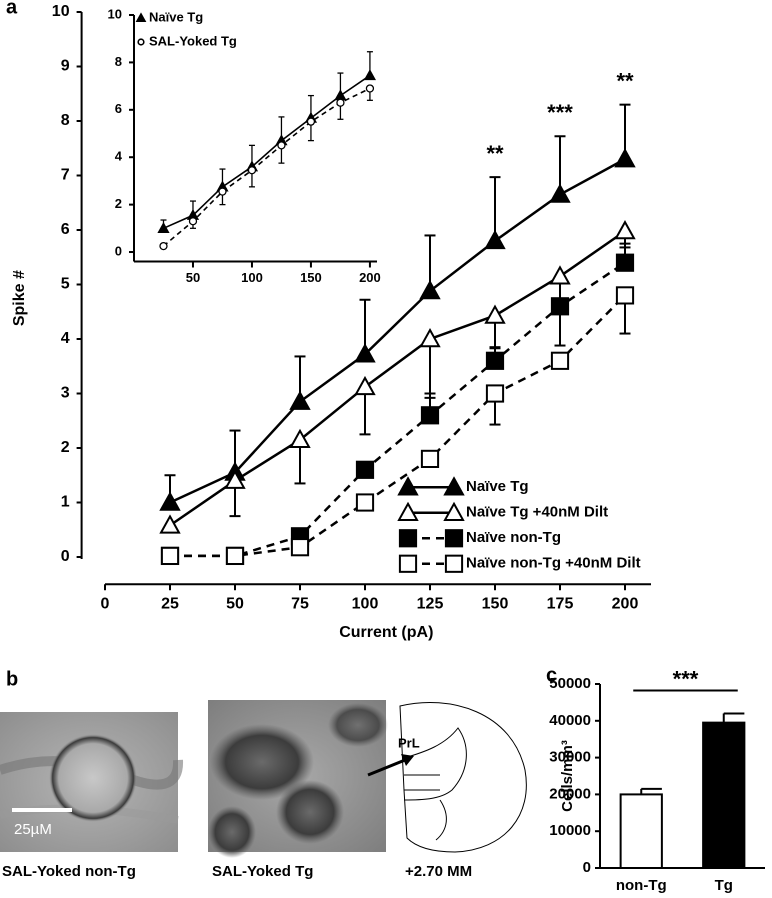  Describe the element at coordinates (266, 167) in the screenshot. I see `series-line` at that location.